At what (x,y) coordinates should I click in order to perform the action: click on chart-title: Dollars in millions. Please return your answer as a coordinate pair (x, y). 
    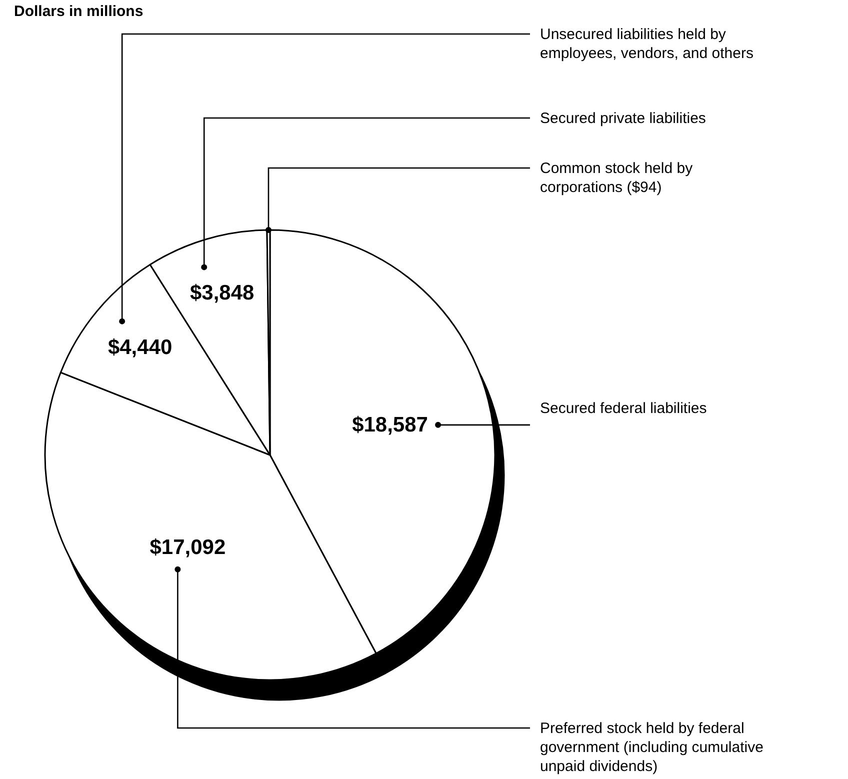
    Looking at the image, I should click on (79, 11).